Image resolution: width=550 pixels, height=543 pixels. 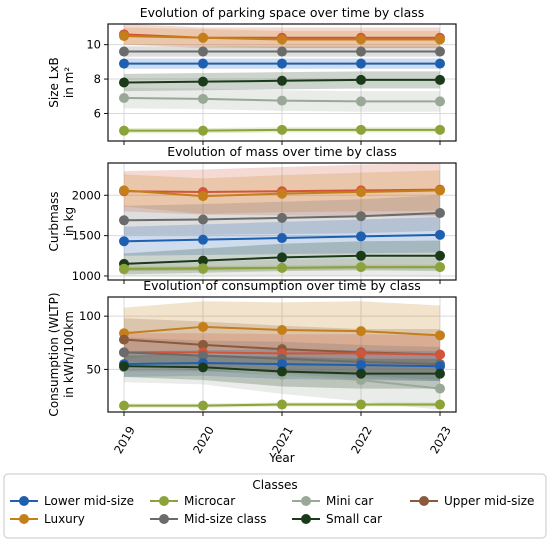 What do you see at coordinates (203, 440) in the screenshot?
I see `x-tick-label: 2020` at bounding box center [203, 440].